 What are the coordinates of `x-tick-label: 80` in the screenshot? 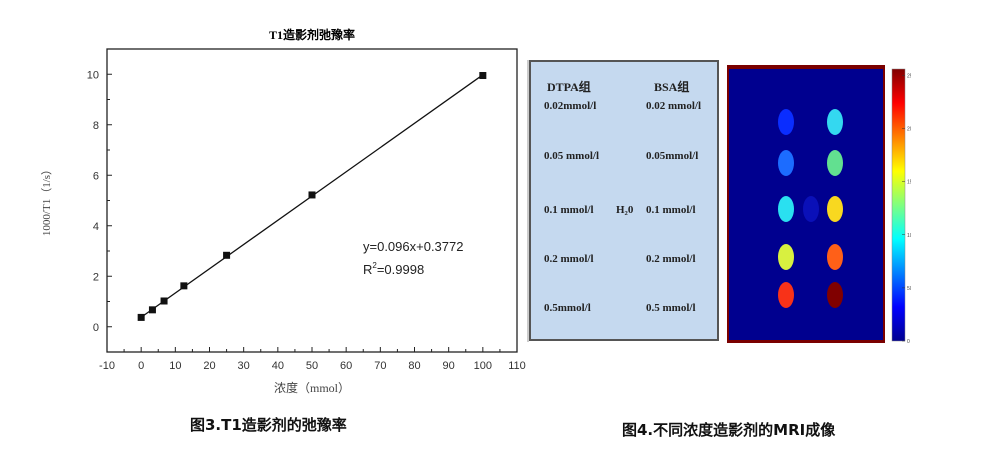 It's located at (414, 366).